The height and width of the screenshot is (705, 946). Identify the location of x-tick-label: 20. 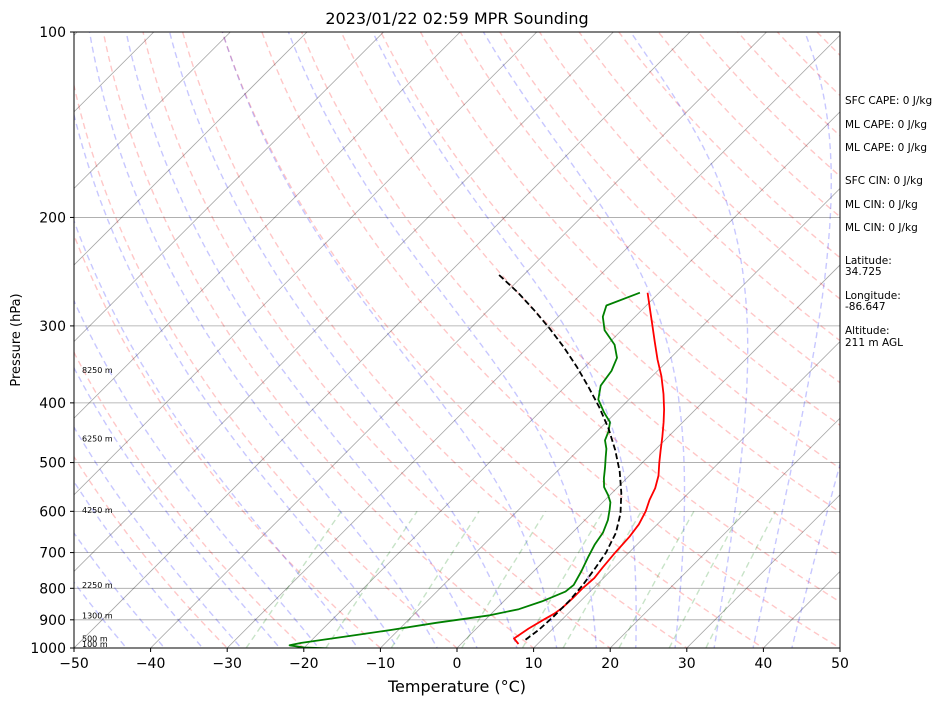
(610, 664).